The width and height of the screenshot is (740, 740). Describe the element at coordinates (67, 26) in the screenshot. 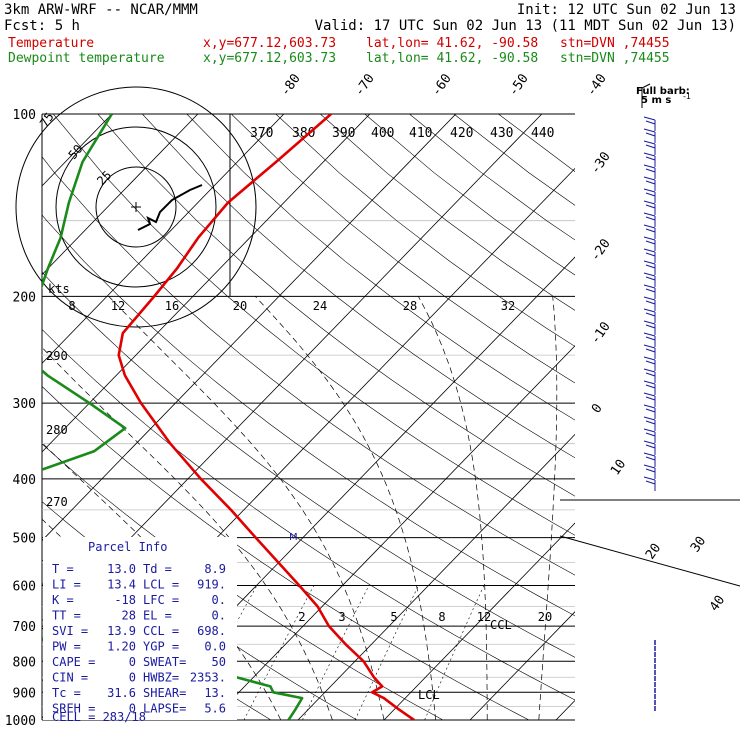

I see `fcst-value: 5 h` at that location.